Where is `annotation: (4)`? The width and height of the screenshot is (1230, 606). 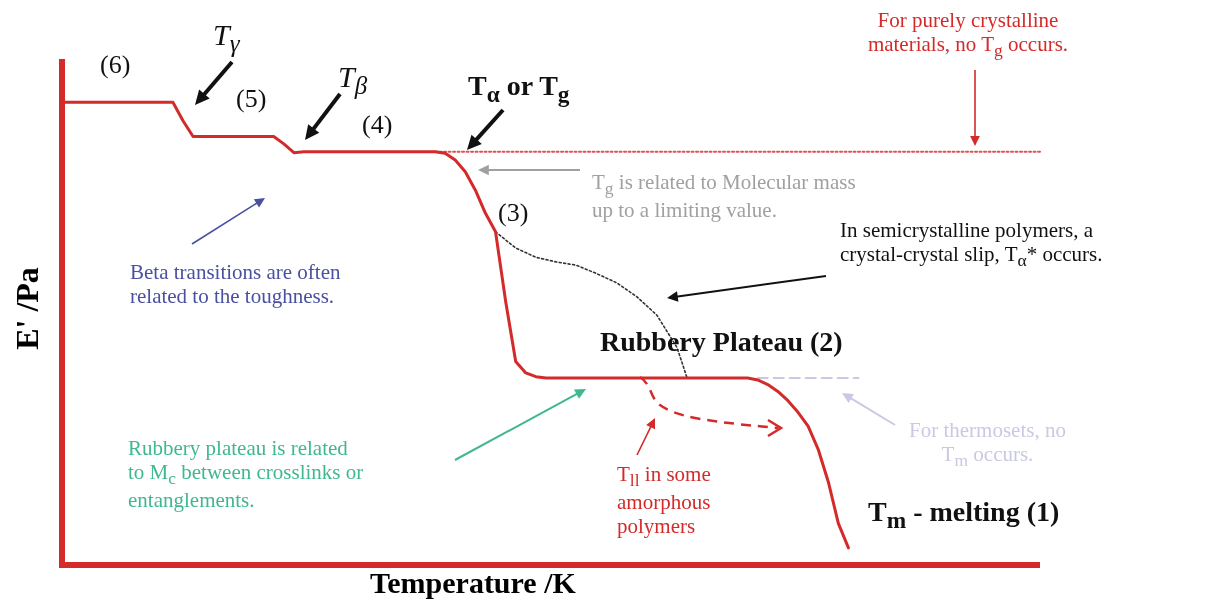 annotation: (4) is located at coordinates (377, 125).